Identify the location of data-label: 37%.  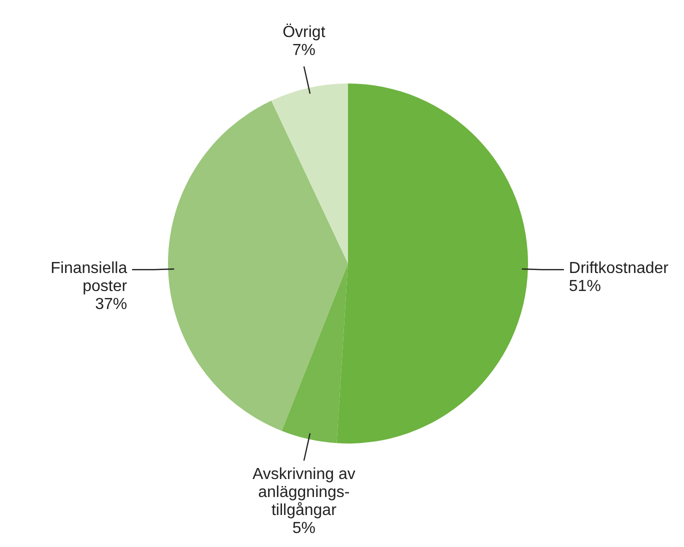
(111, 304).